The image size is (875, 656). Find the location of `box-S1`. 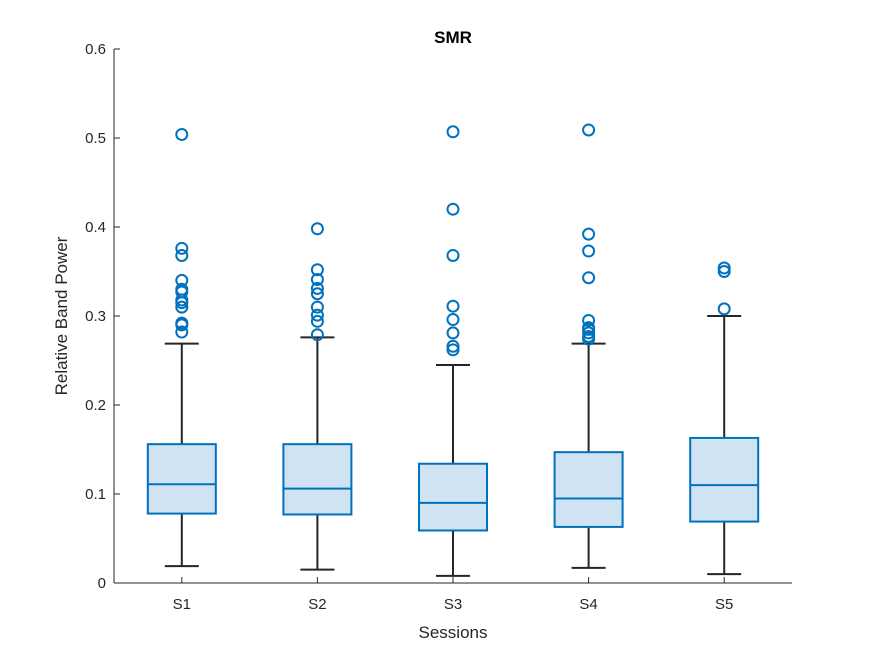

box-S1 is located at coordinates (181, 347).